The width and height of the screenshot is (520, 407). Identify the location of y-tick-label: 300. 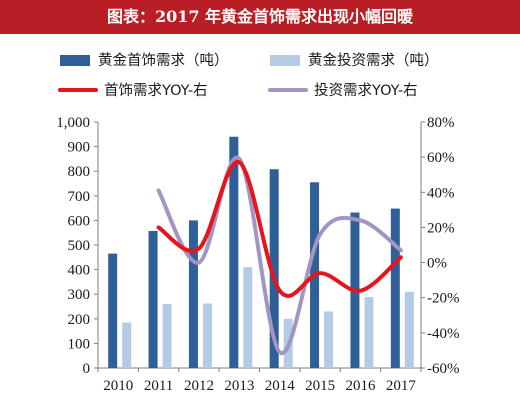
(79, 295).